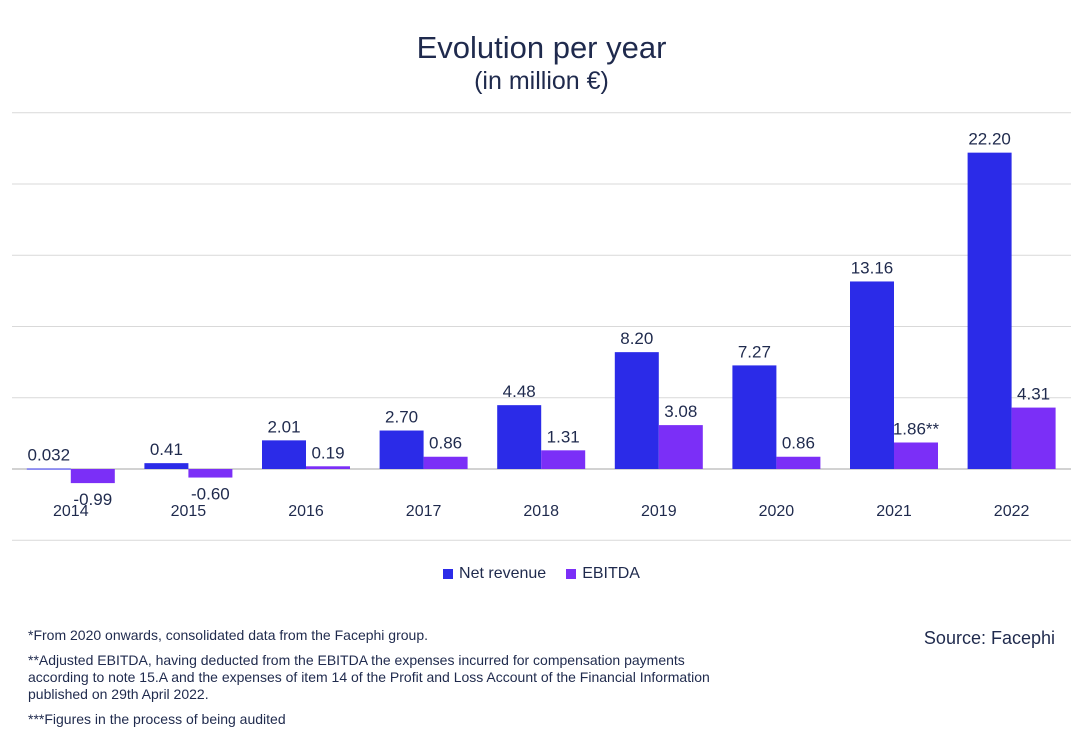 Image resolution: width=1083 pixels, height=752 pixels. What do you see at coordinates (571, 574) in the screenshot?
I see `legend-swatch-ebitda` at bounding box center [571, 574].